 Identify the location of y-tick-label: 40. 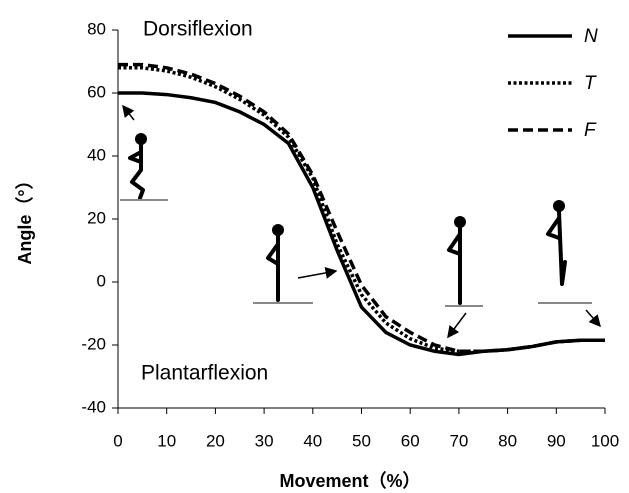
(96, 154).